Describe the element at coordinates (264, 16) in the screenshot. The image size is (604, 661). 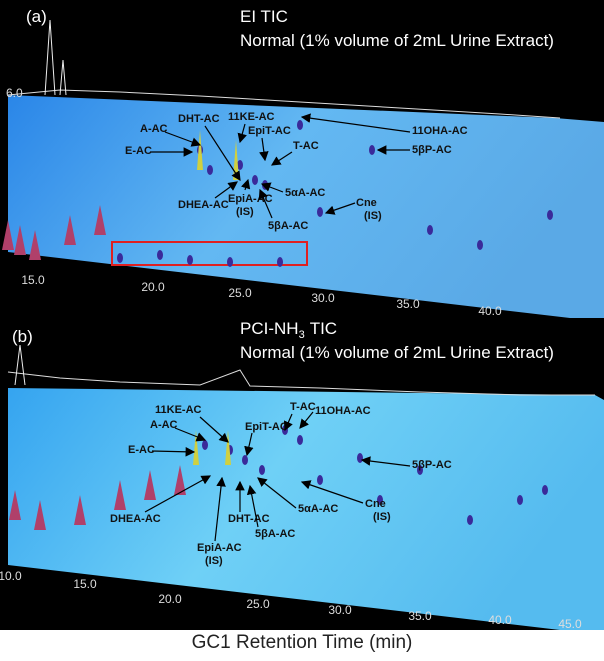
I see `panel-title: EI TIC` at that location.